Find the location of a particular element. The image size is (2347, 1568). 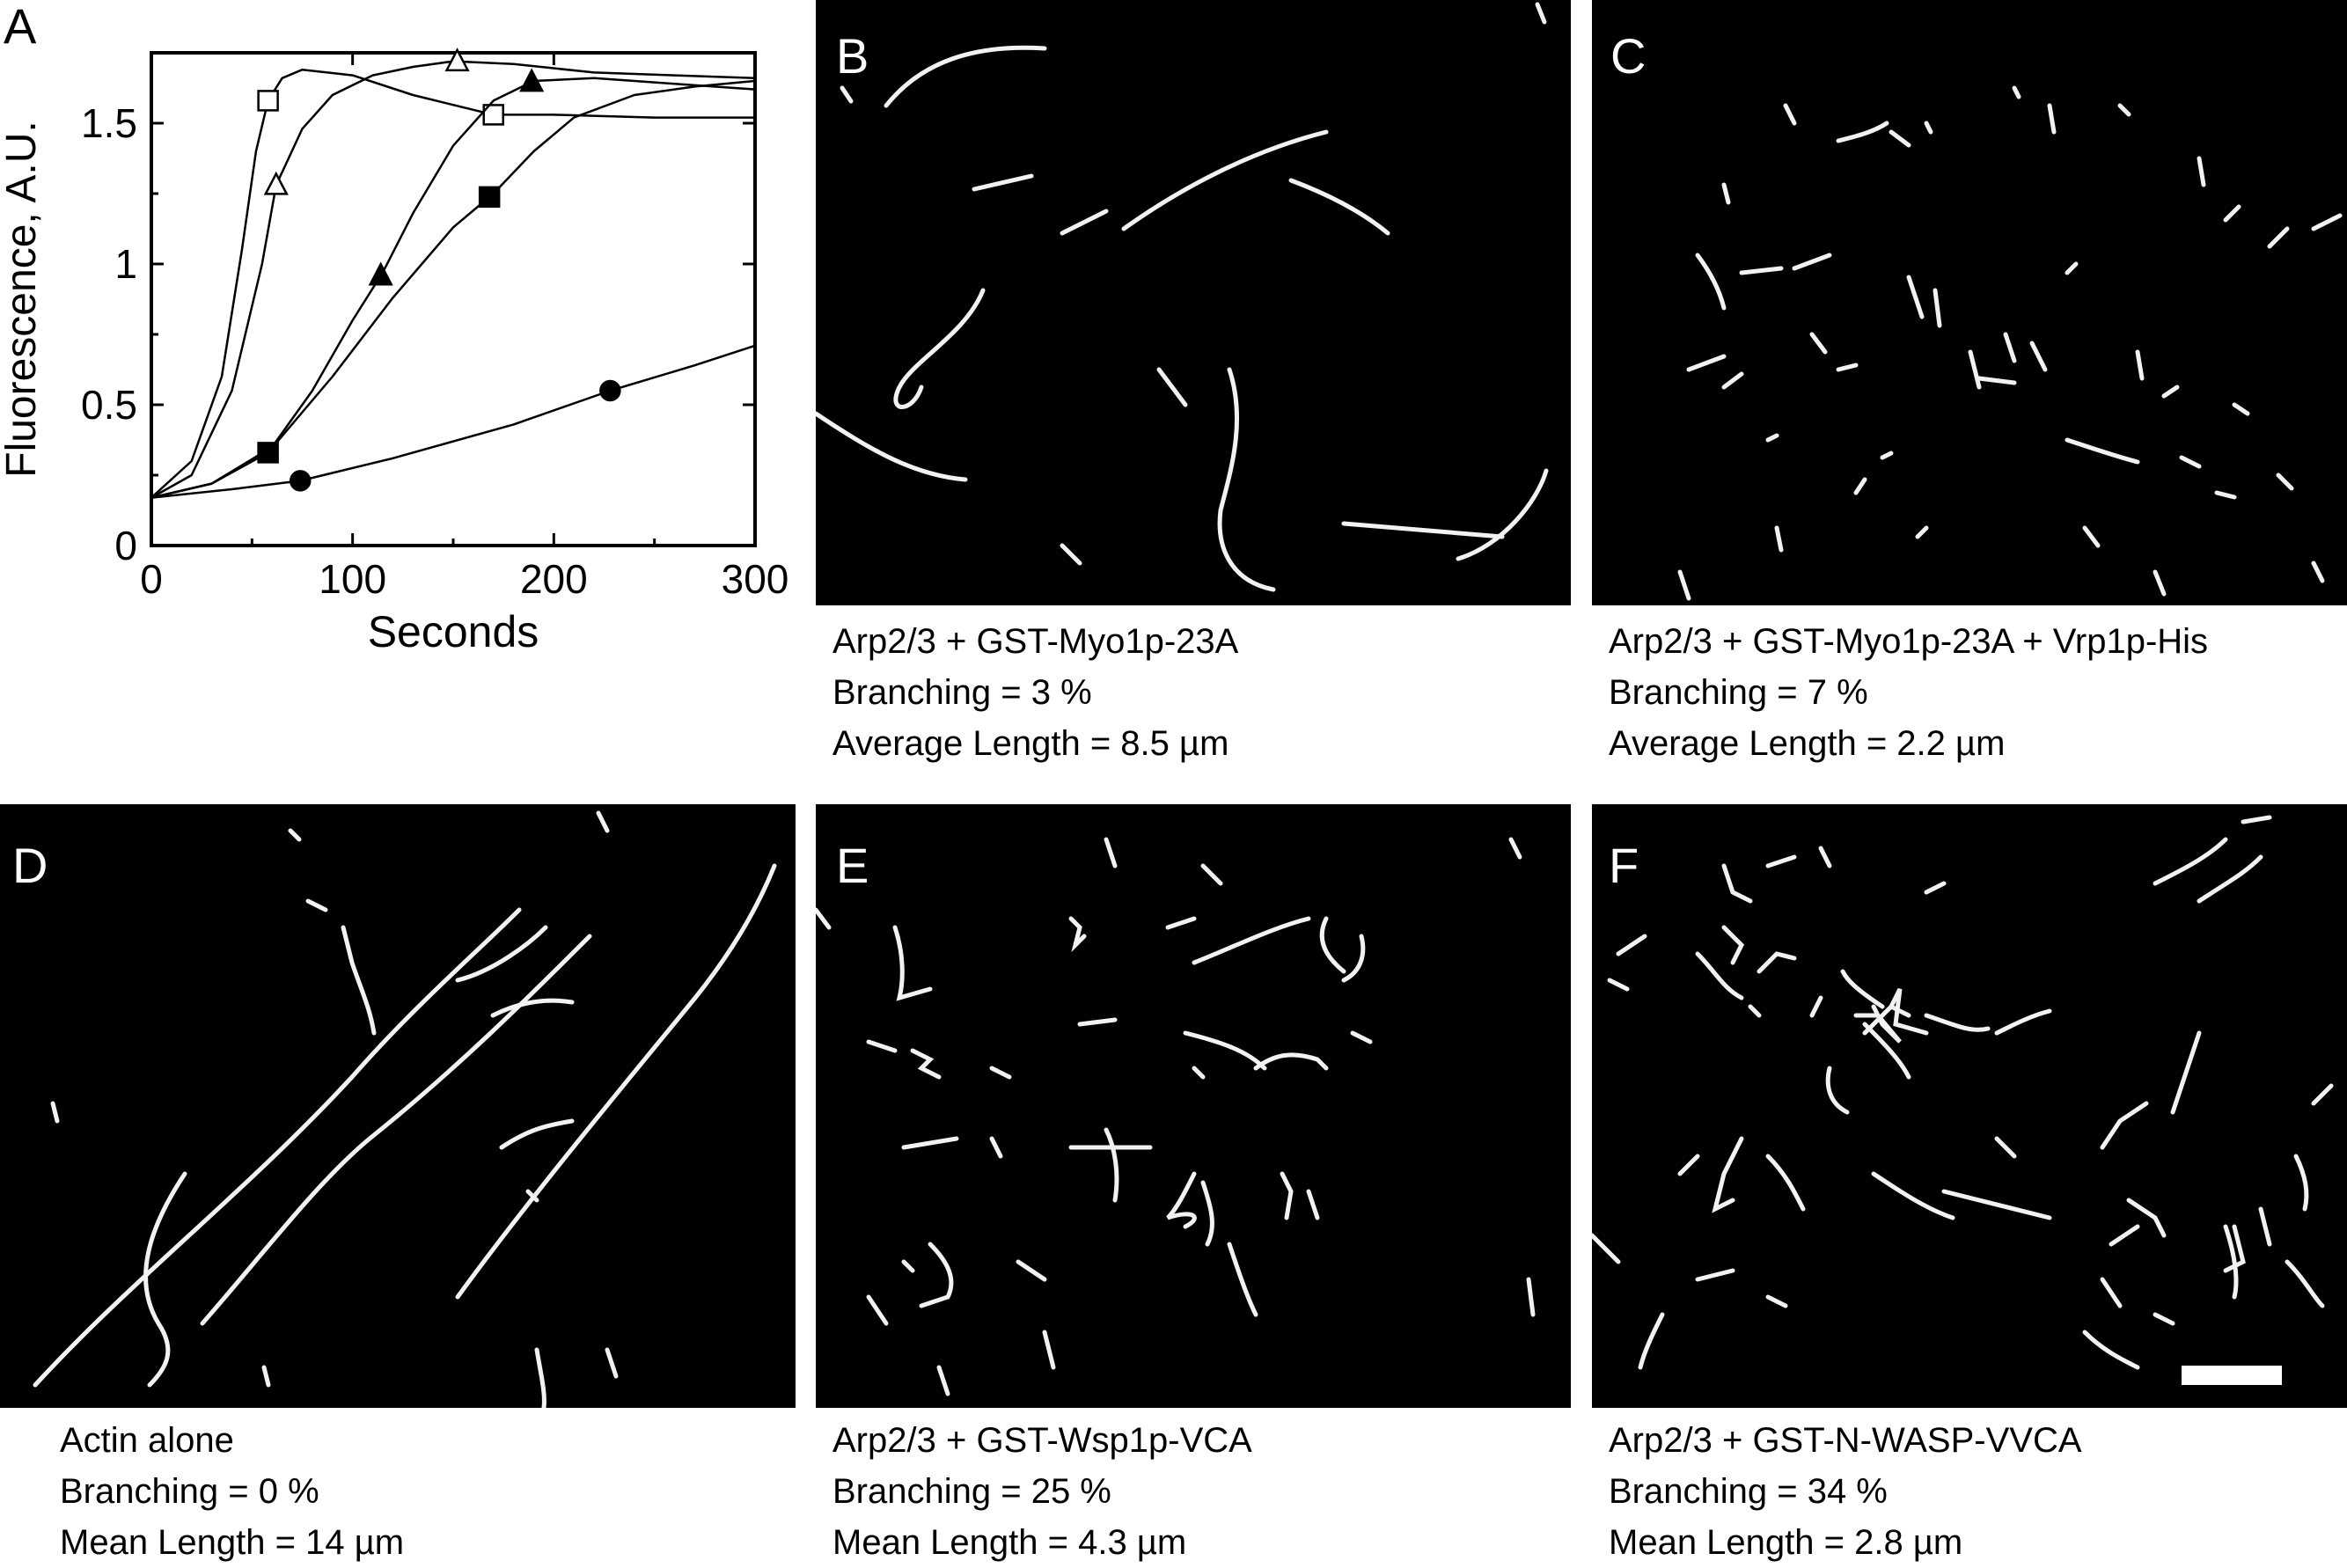

caption-b-branching: Branching = 3 % is located at coordinates (962, 692).